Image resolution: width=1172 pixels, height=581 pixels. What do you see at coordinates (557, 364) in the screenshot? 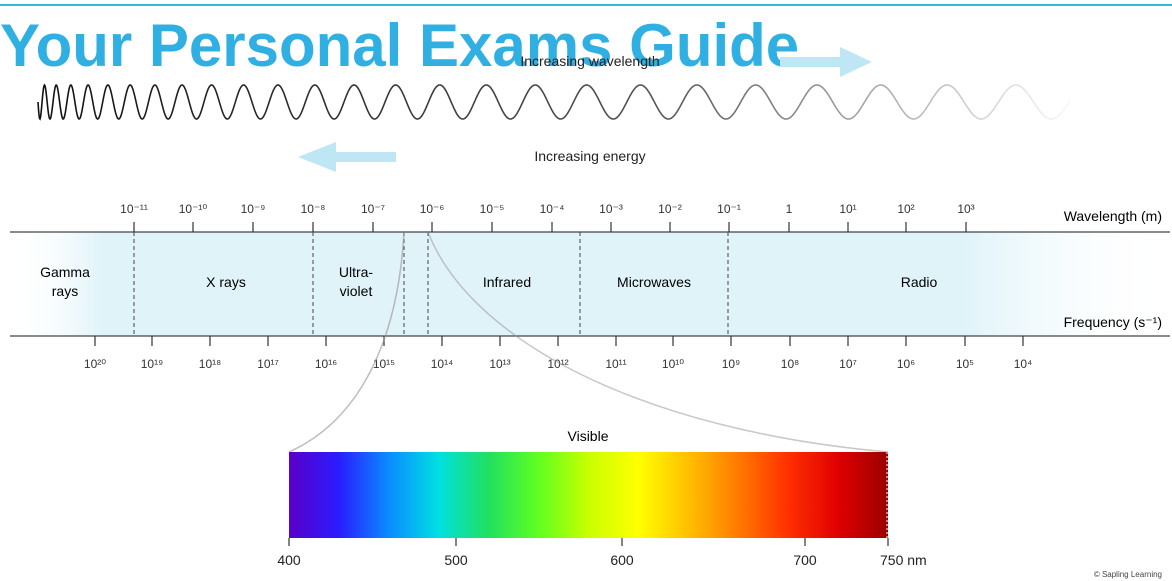
I see `frequency-tick-label: 10¹²` at bounding box center [557, 364].